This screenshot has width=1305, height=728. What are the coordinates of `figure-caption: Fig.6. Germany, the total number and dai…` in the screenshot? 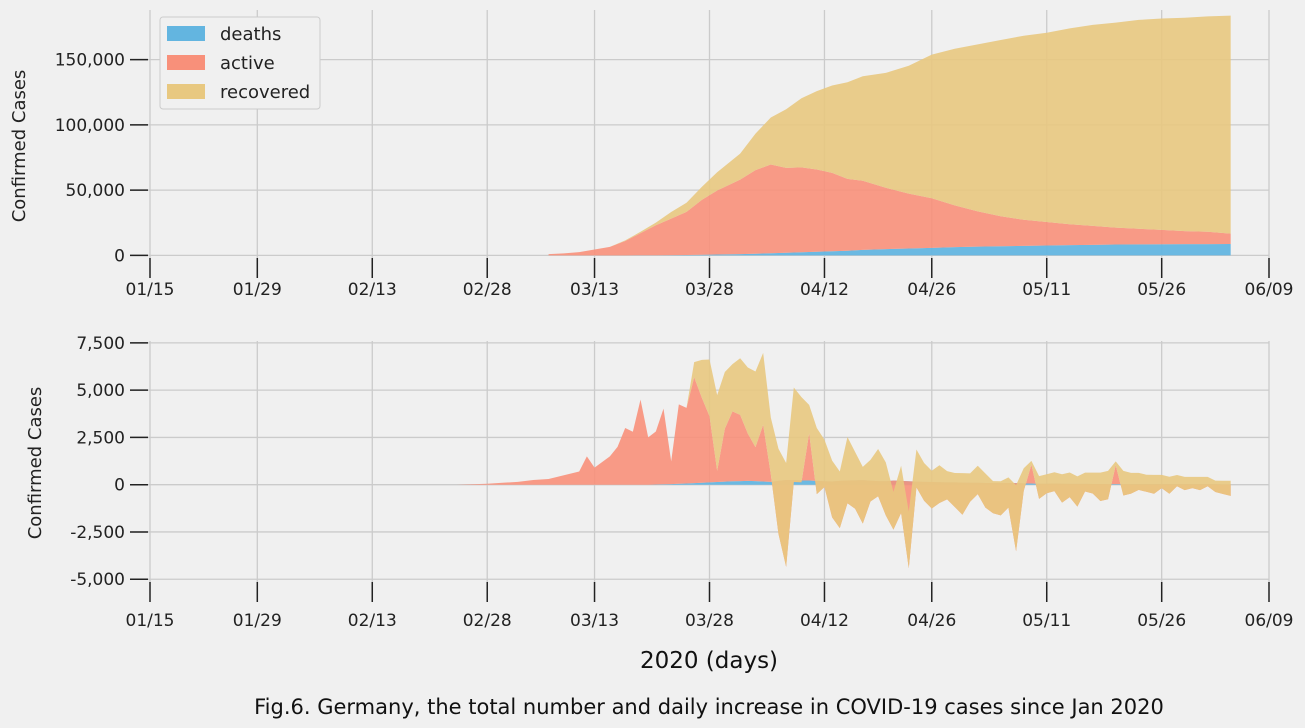 It's located at (709, 707).